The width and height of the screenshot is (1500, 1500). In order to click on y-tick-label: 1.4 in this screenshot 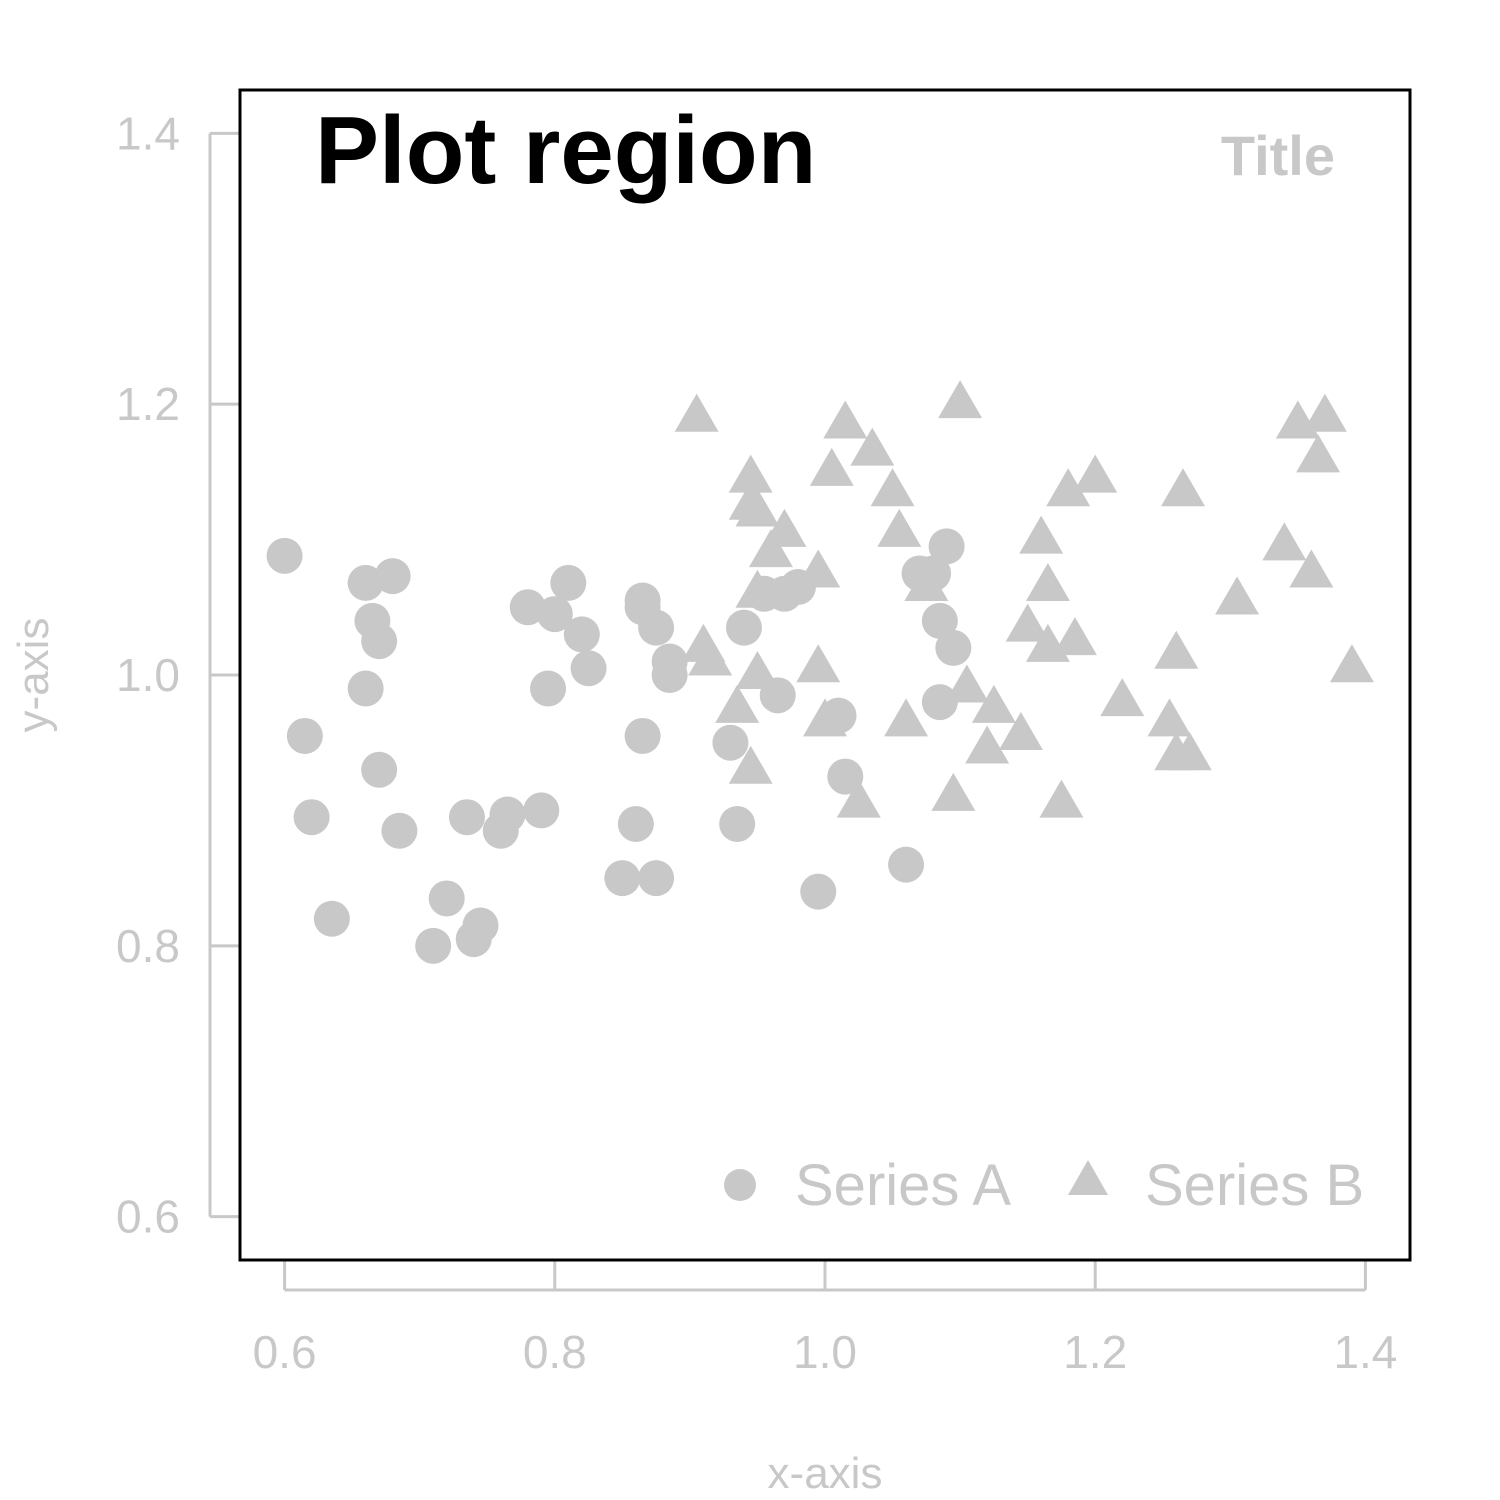, I will do `click(148, 133)`.